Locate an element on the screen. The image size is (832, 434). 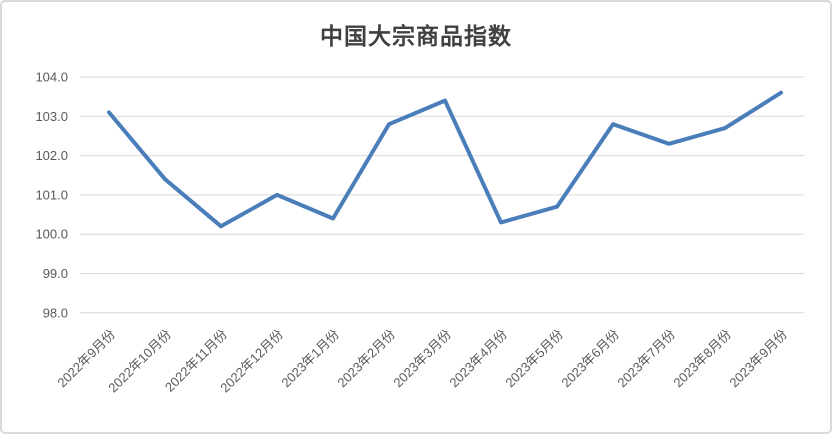
x-axis-tick-label: 2023年1月份 is located at coordinates (310, 359).